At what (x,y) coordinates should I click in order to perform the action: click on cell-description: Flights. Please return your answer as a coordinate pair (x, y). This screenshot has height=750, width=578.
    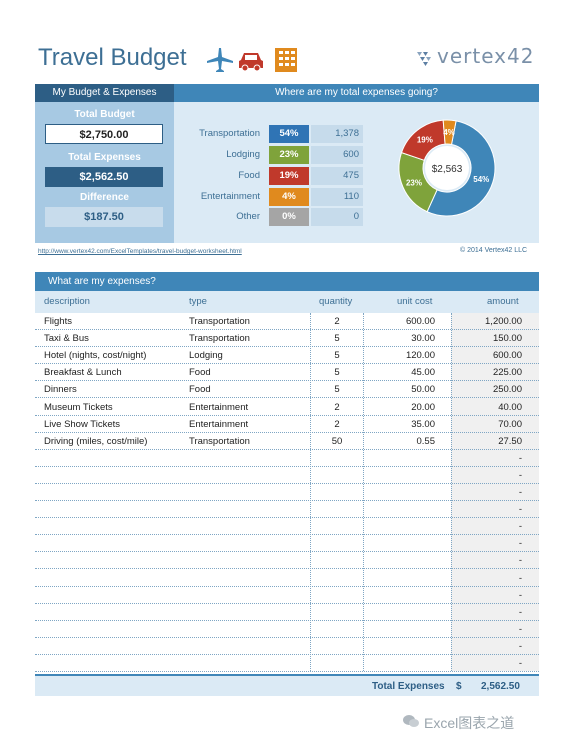
    Looking at the image, I should click on (58, 321).